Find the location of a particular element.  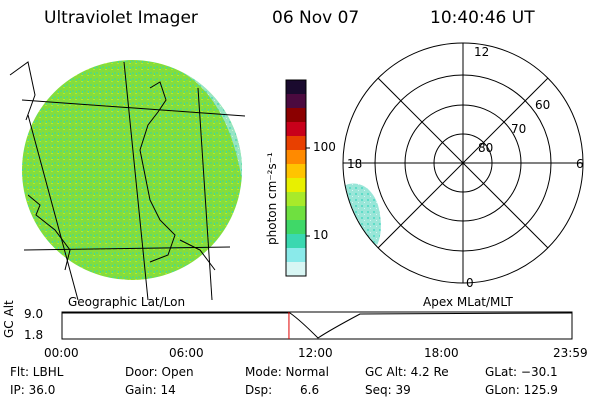

altitude-ytick-bottom: 1.8 is located at coordinates (34, 335).